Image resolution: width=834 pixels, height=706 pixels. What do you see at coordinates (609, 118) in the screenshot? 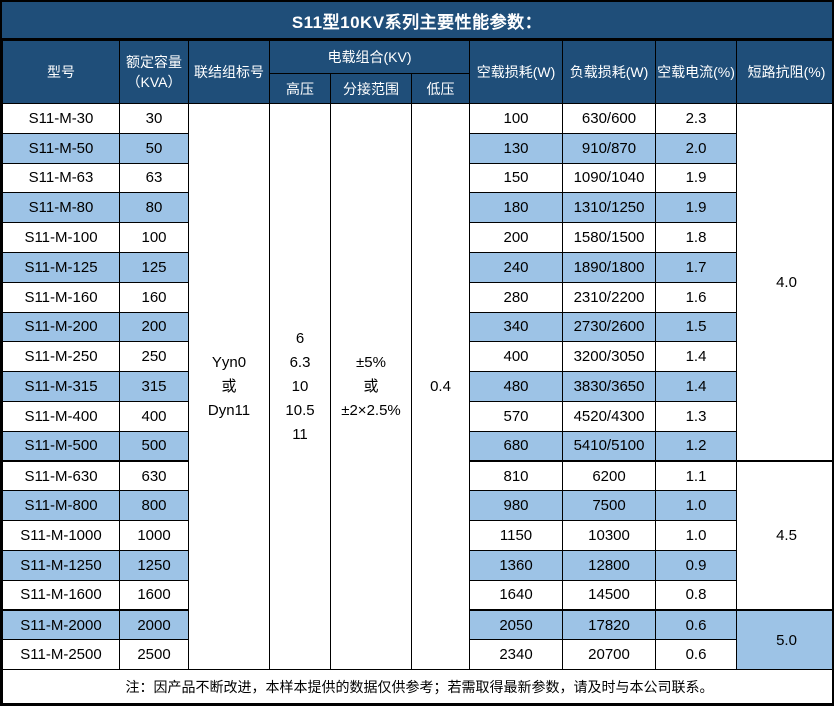
I see `load-loss-cell: 630/600` at bounding box center [609, 118].